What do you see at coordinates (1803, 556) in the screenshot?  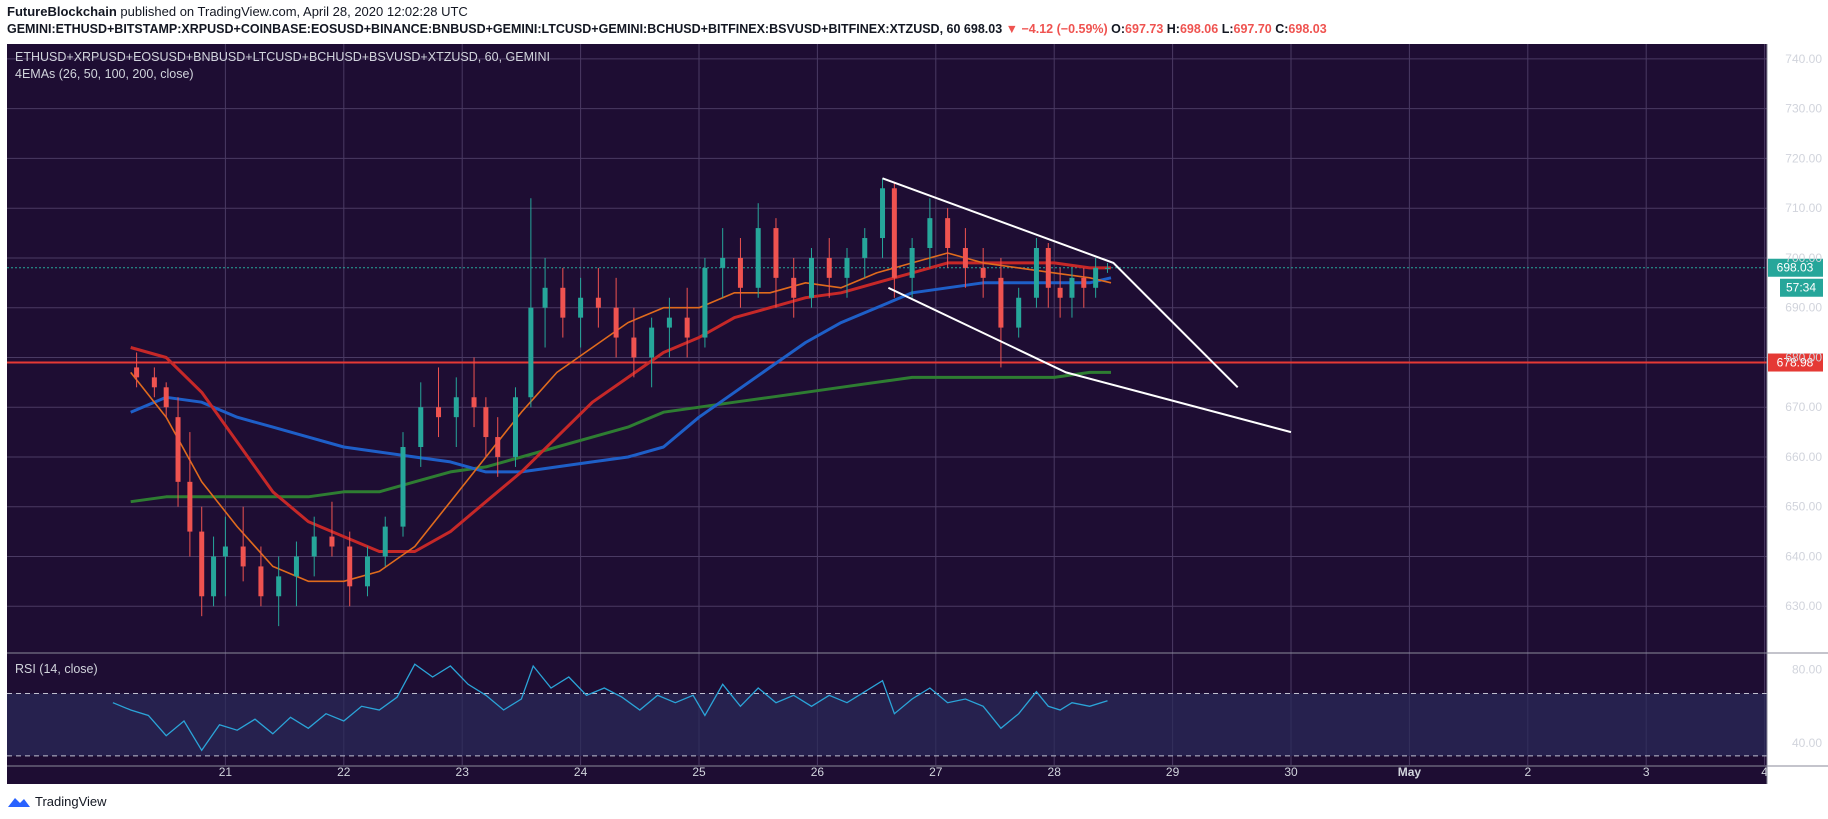 I see `y-tick-label: 640.00` at bounding box center [1803, 556].